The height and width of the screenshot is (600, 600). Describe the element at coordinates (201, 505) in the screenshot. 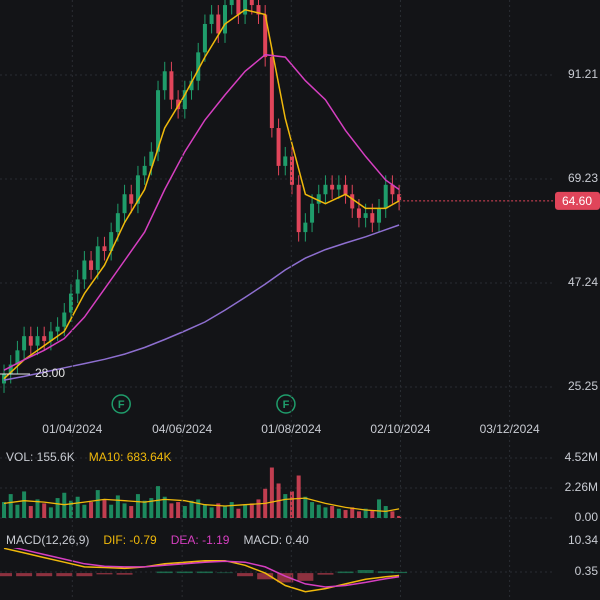

I see `volume-ma` at that location.